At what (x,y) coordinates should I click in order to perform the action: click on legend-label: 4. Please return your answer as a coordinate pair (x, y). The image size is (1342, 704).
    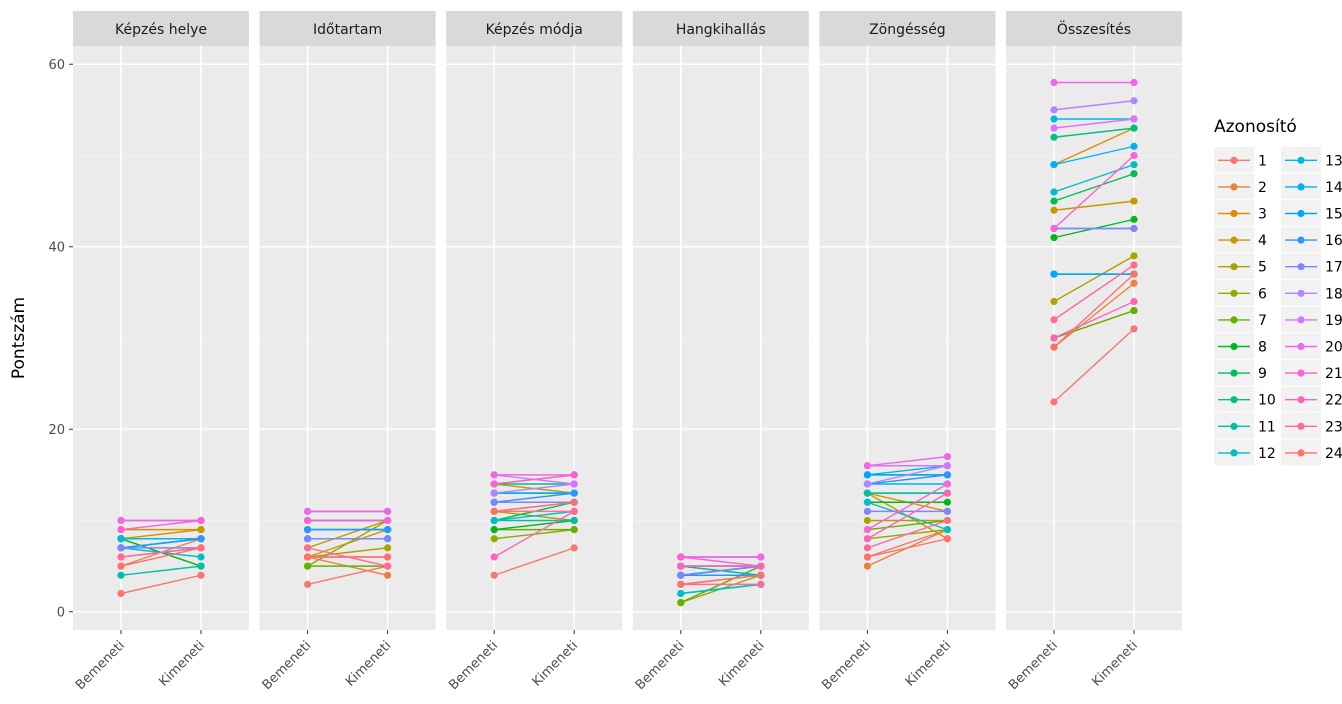
    Looking at the image, I should click on (1262, 241).